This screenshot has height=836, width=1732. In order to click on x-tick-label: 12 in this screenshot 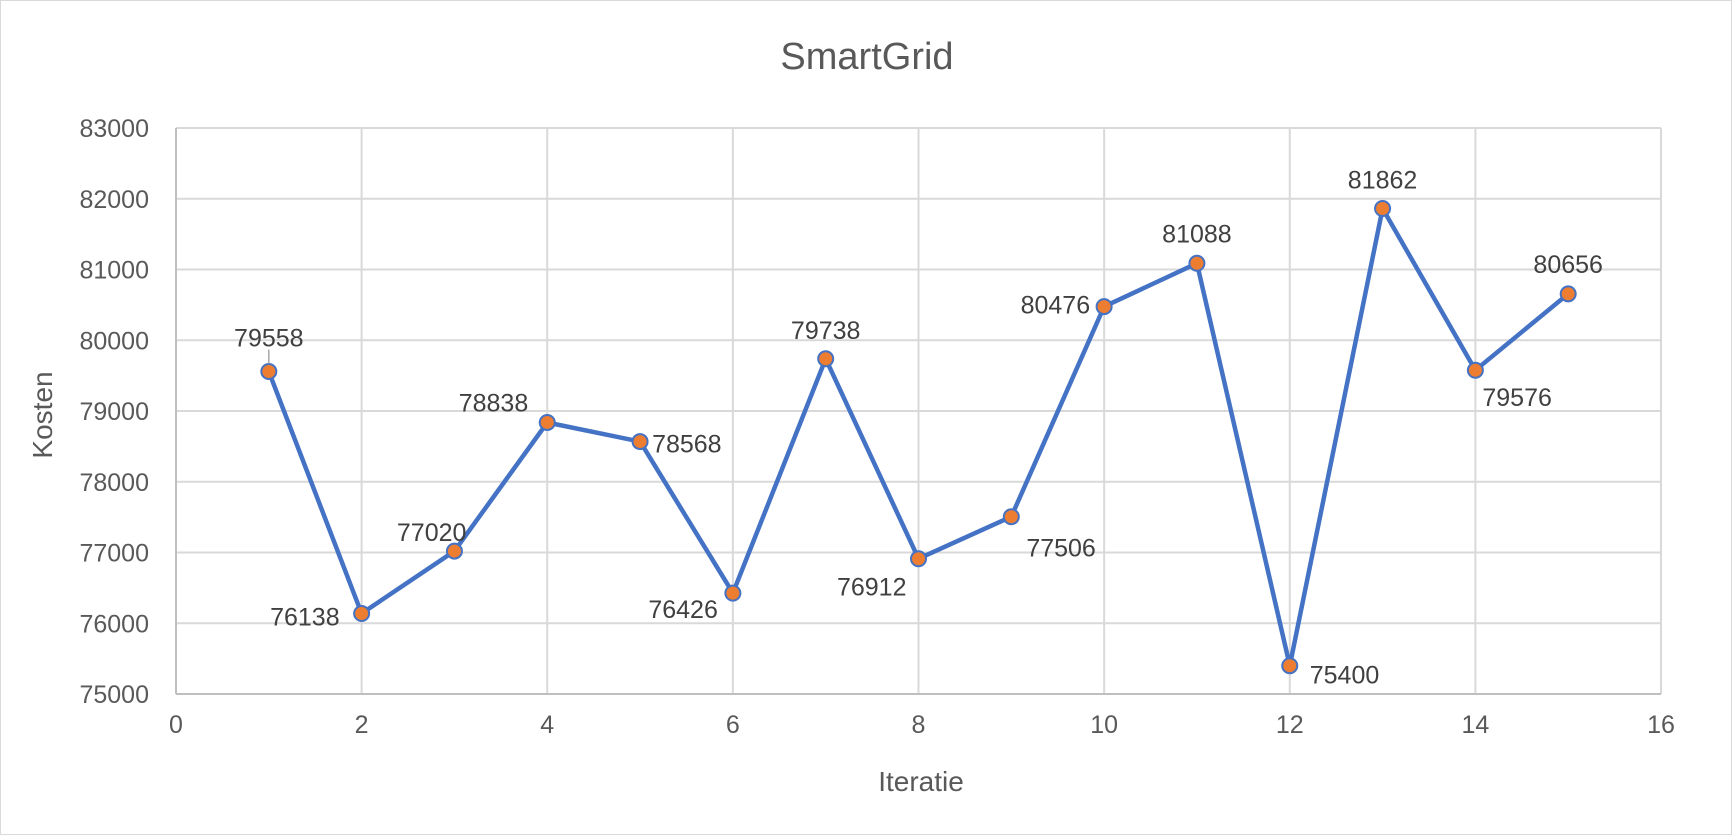, I will do `click(1290, 725)`.